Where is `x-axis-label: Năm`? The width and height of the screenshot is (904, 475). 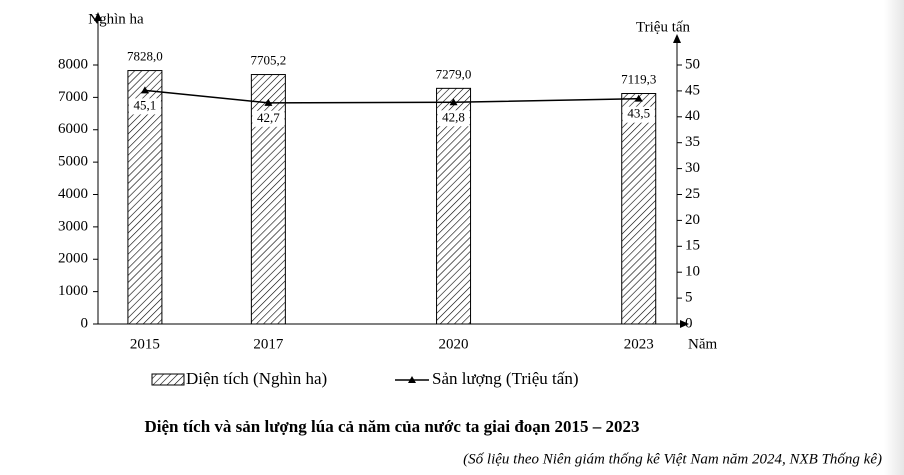
x-axis-label: Năm is located at coordinates (702, 344).